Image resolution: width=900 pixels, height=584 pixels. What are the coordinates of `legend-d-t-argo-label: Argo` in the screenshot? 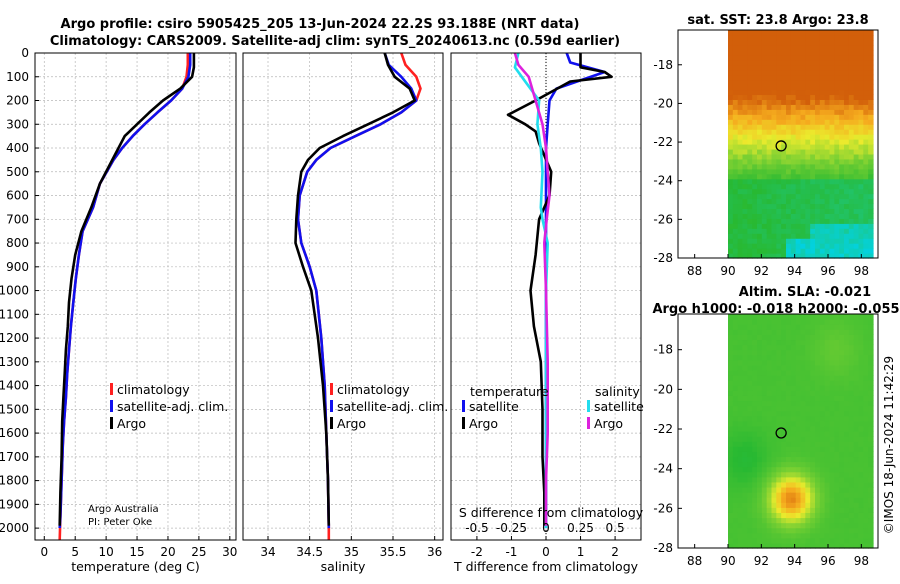 It's located at (483, 423).